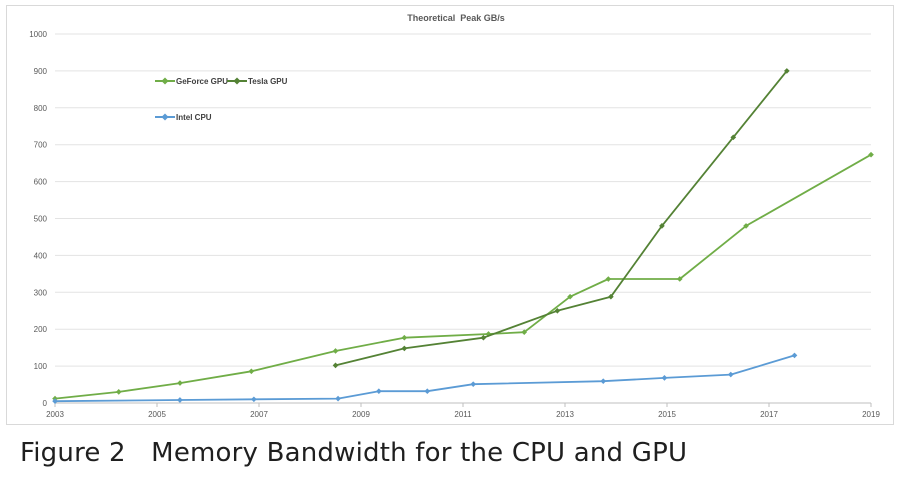  What do you see at coordinates (165, 81) in the screenshot?
I see `legend-swatch-geforce-gpu` at bounding box center [165, 81].